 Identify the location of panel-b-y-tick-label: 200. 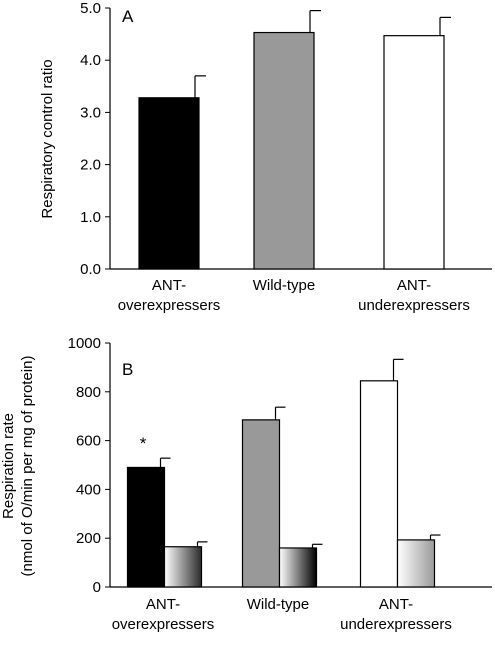
(88, 538).